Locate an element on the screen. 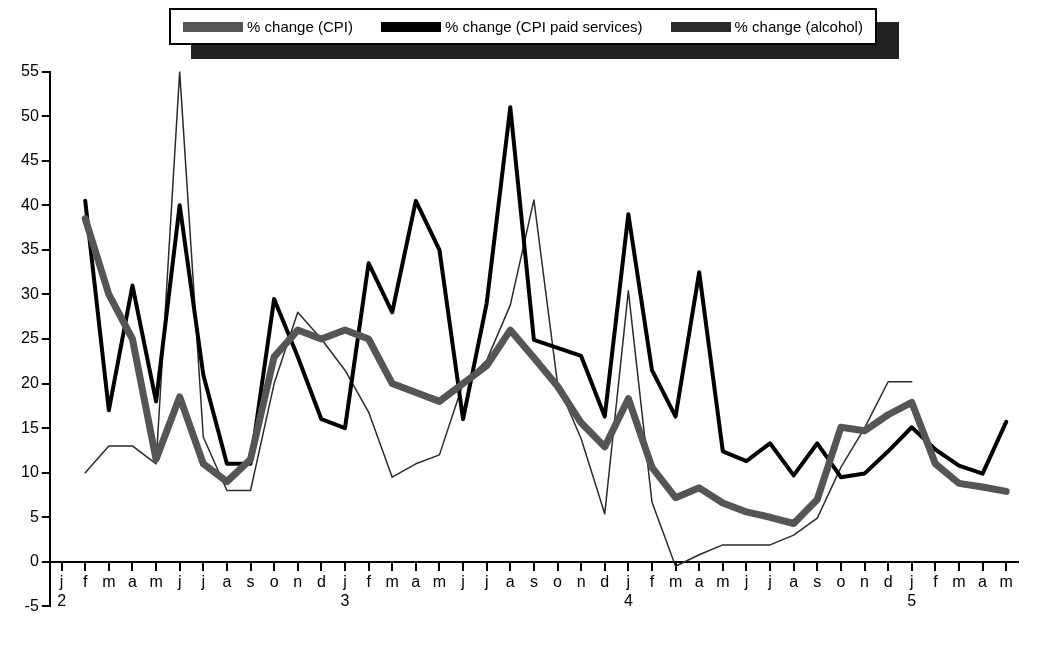 This screenshot has width=1049, height=646. y-tick-label: 15 is located at coordinates (30, 427).